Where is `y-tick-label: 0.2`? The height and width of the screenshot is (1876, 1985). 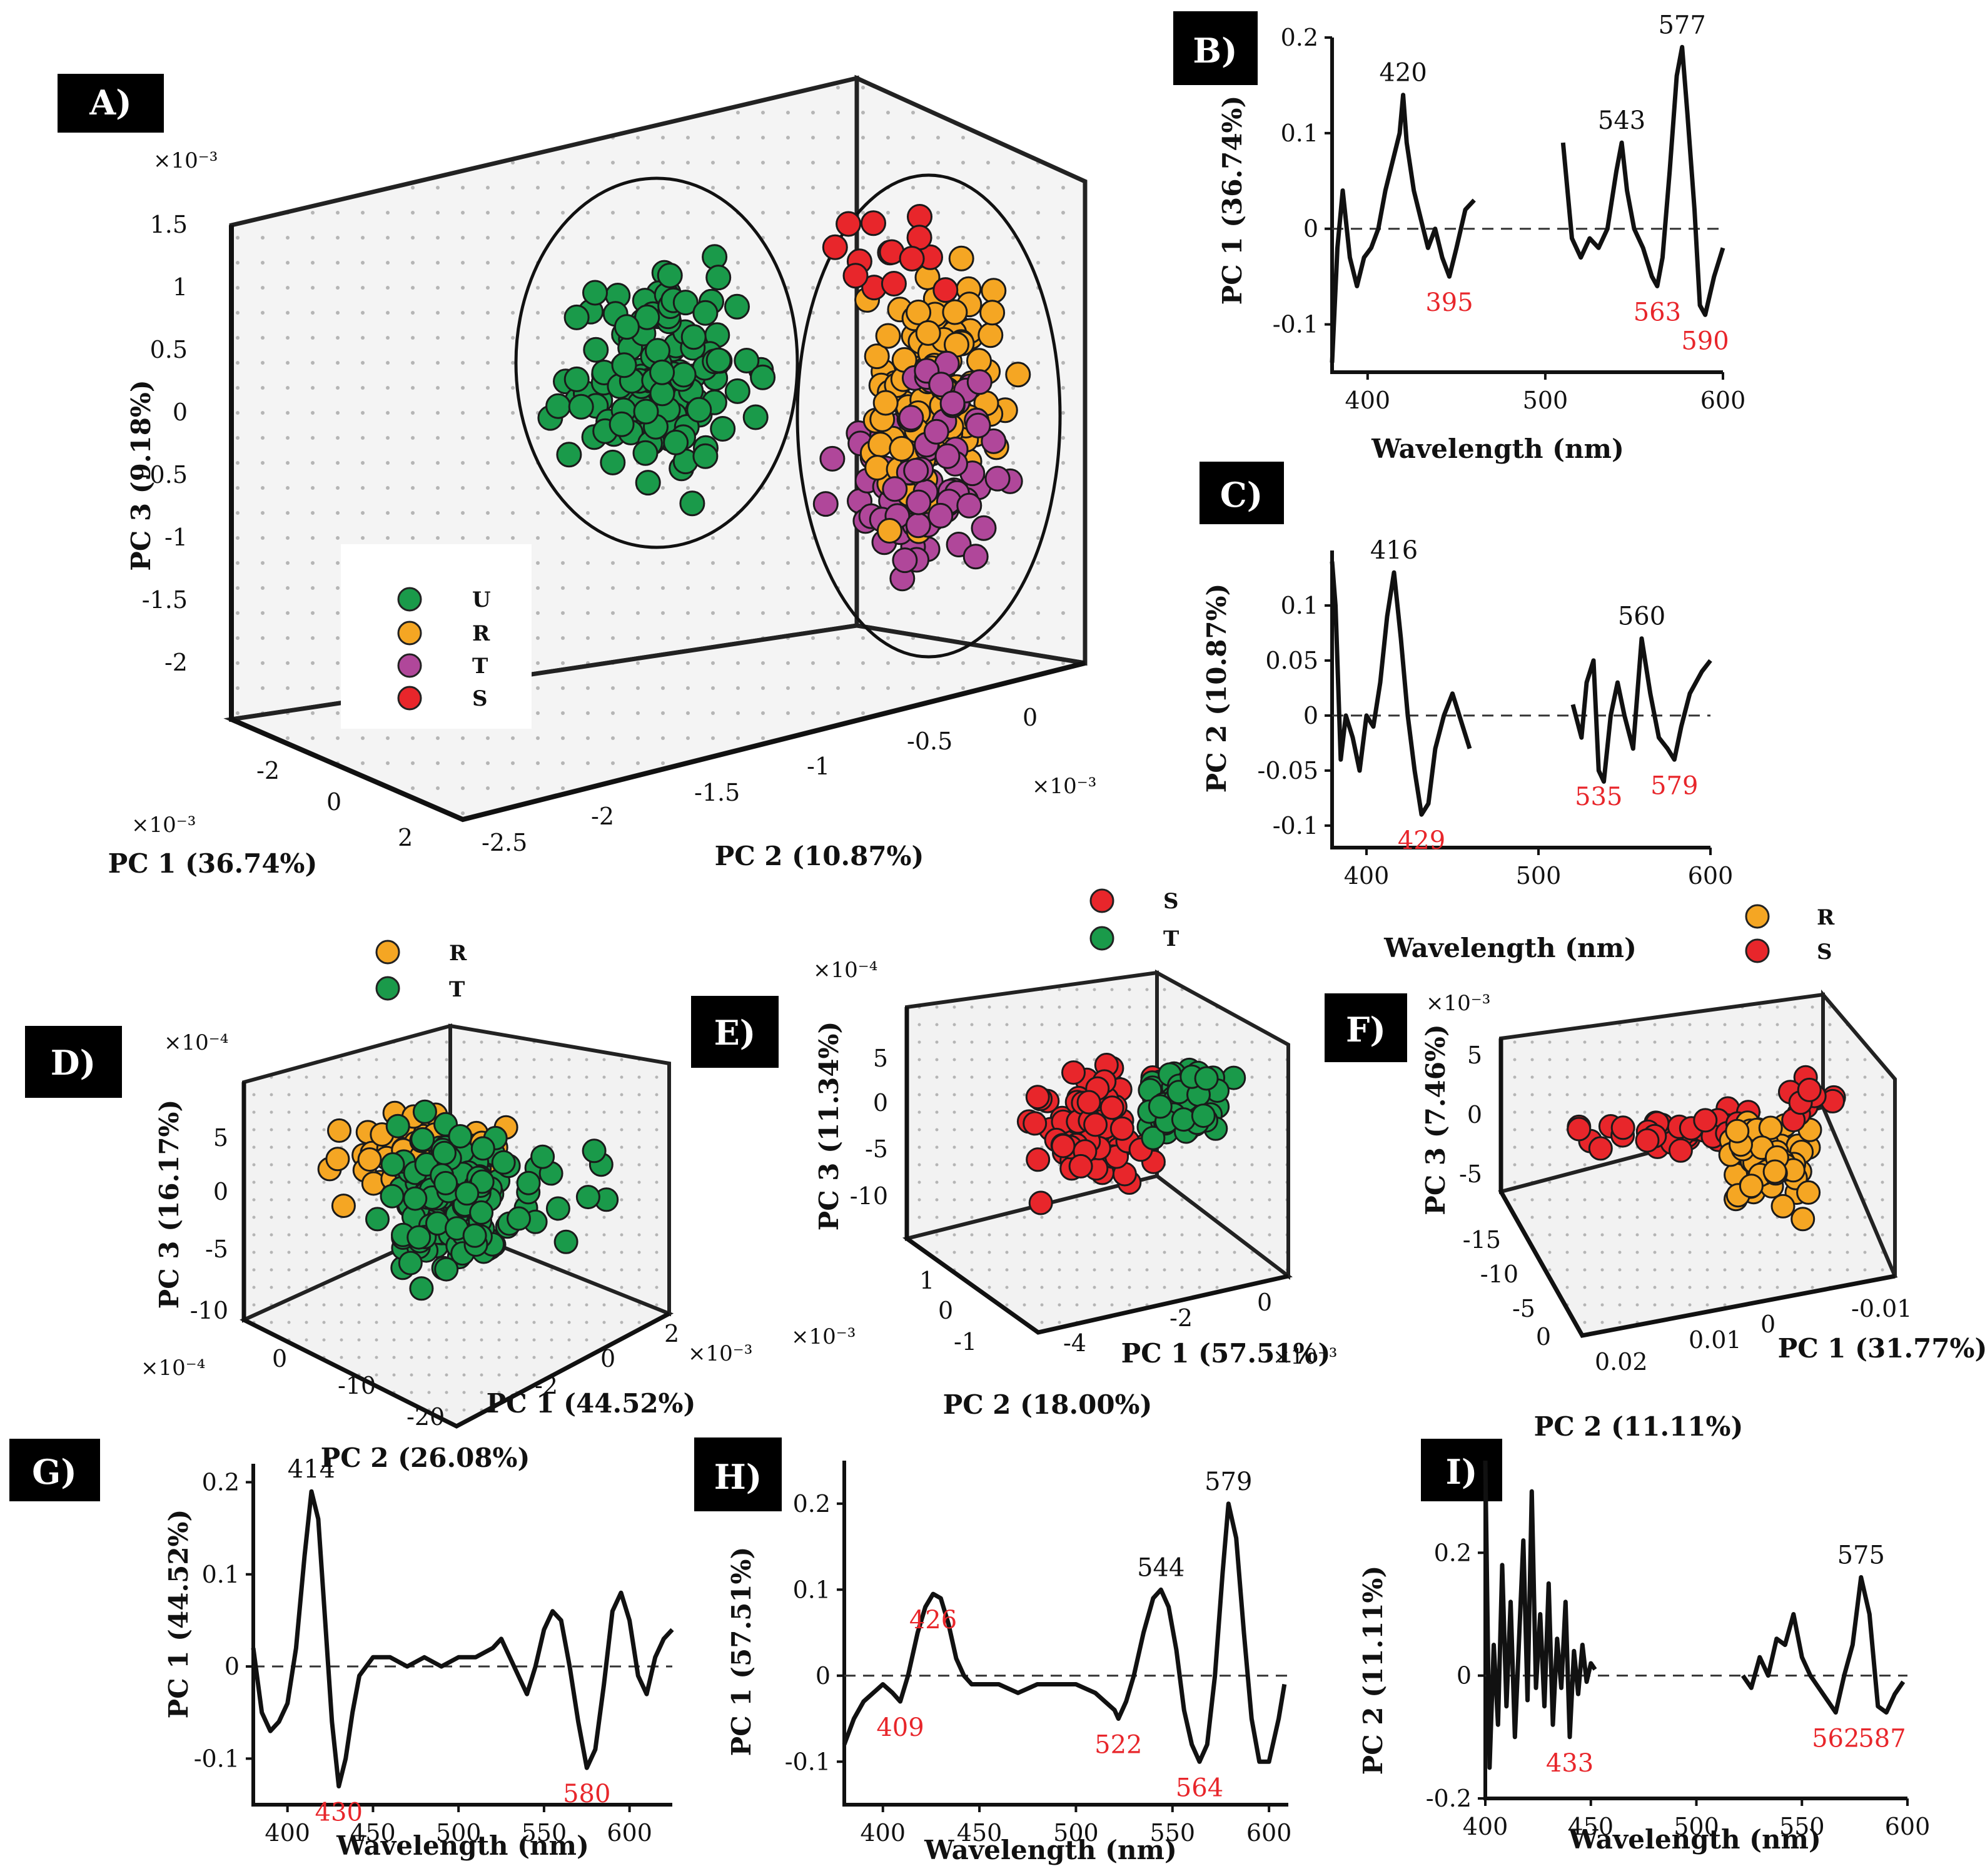
y-tick-label: 0.2 is located at coordinates (221, 1482).